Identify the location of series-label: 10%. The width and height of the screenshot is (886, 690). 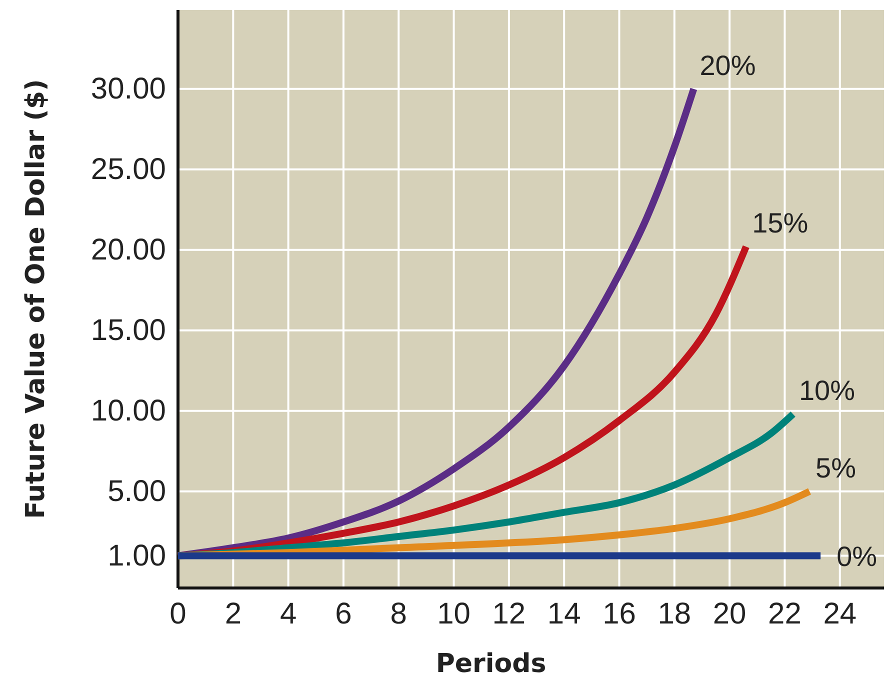
(827, 390).